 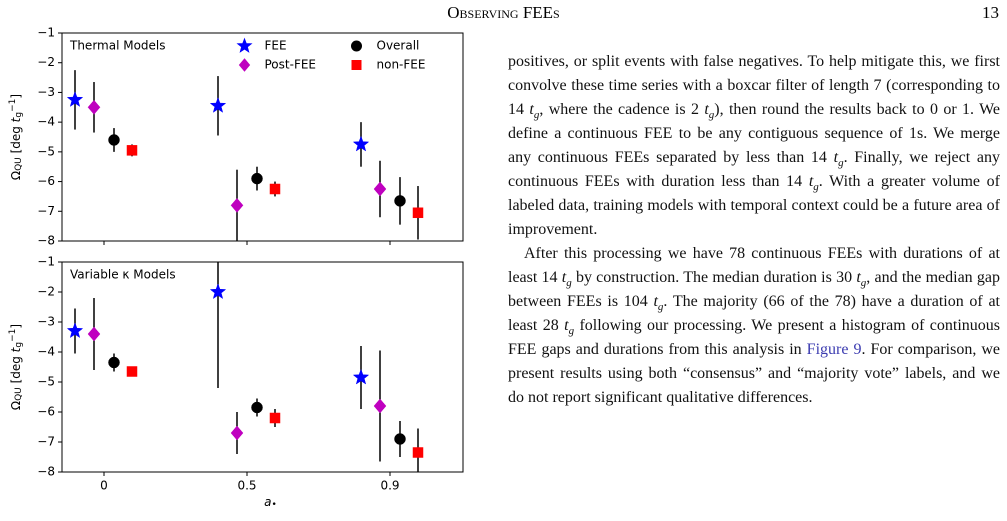 I want to click on x-tick-label: 0.9, so click(x=389, y=486).